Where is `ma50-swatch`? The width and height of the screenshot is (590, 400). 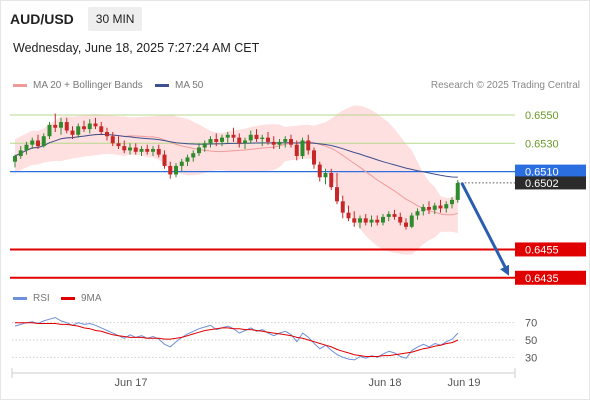 ma50-swatch is located at coordinates (162, 85).